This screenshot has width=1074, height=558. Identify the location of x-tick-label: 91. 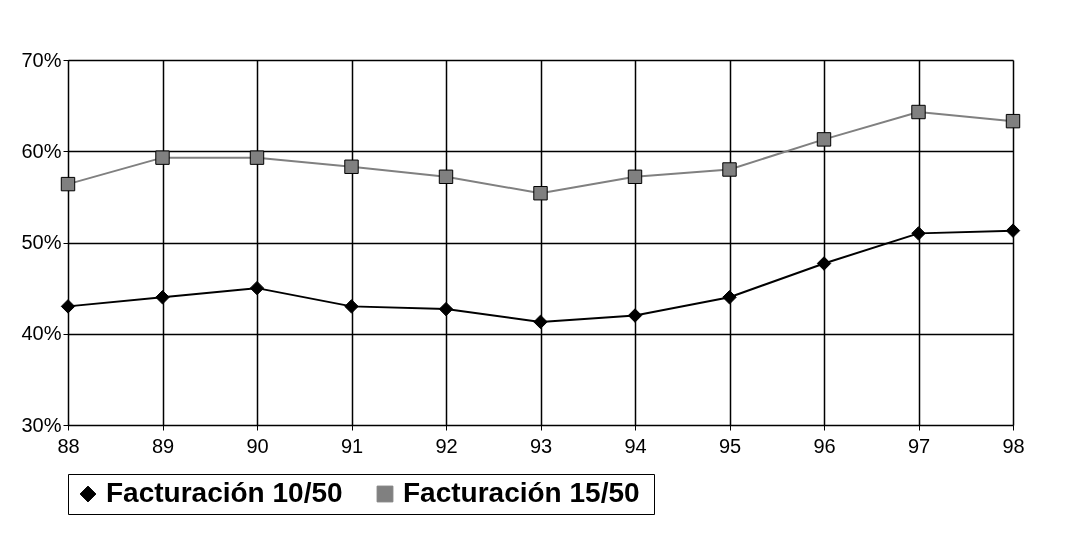
(352, 445).